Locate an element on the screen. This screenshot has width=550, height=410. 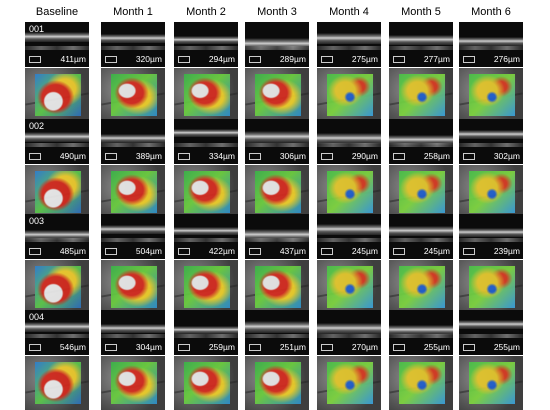
column-header: Month 3 is located at coordinates (277, 12).